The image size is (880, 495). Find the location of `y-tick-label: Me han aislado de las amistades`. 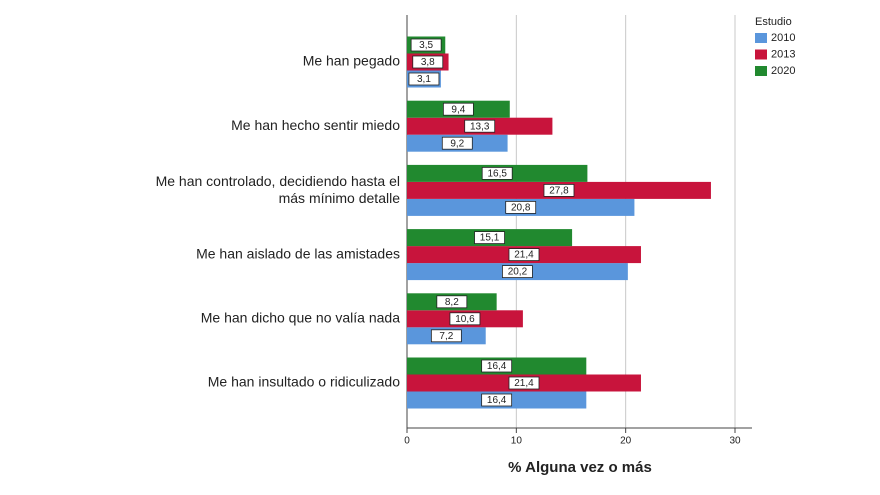

y-tick-label: Me han aislado de las amistades is located at coordinates (298, 253).